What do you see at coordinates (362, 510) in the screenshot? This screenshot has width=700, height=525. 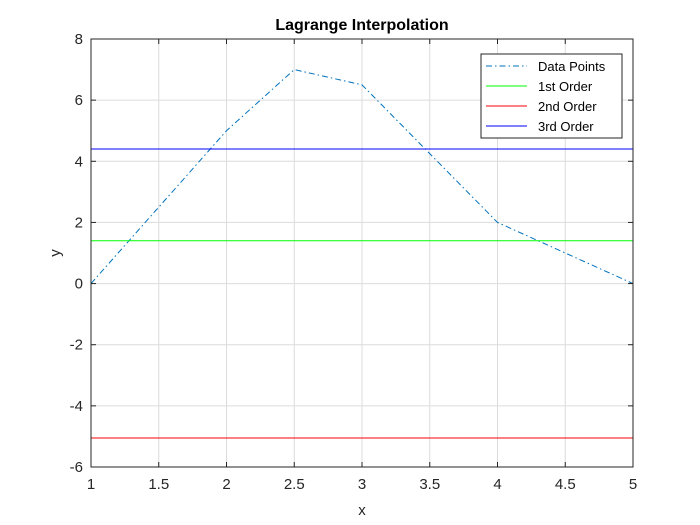 I see `x-axis-label: x` at bounding box center [362, 510].